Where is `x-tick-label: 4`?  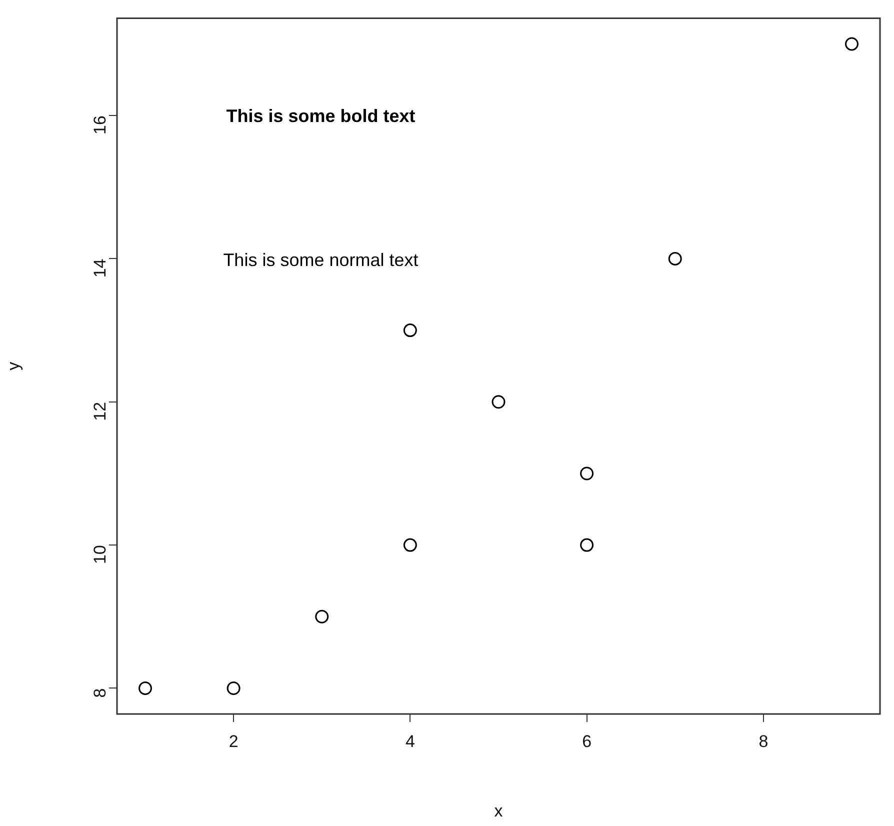 x-tick-label: 4 is located at coordinates (410, 741).